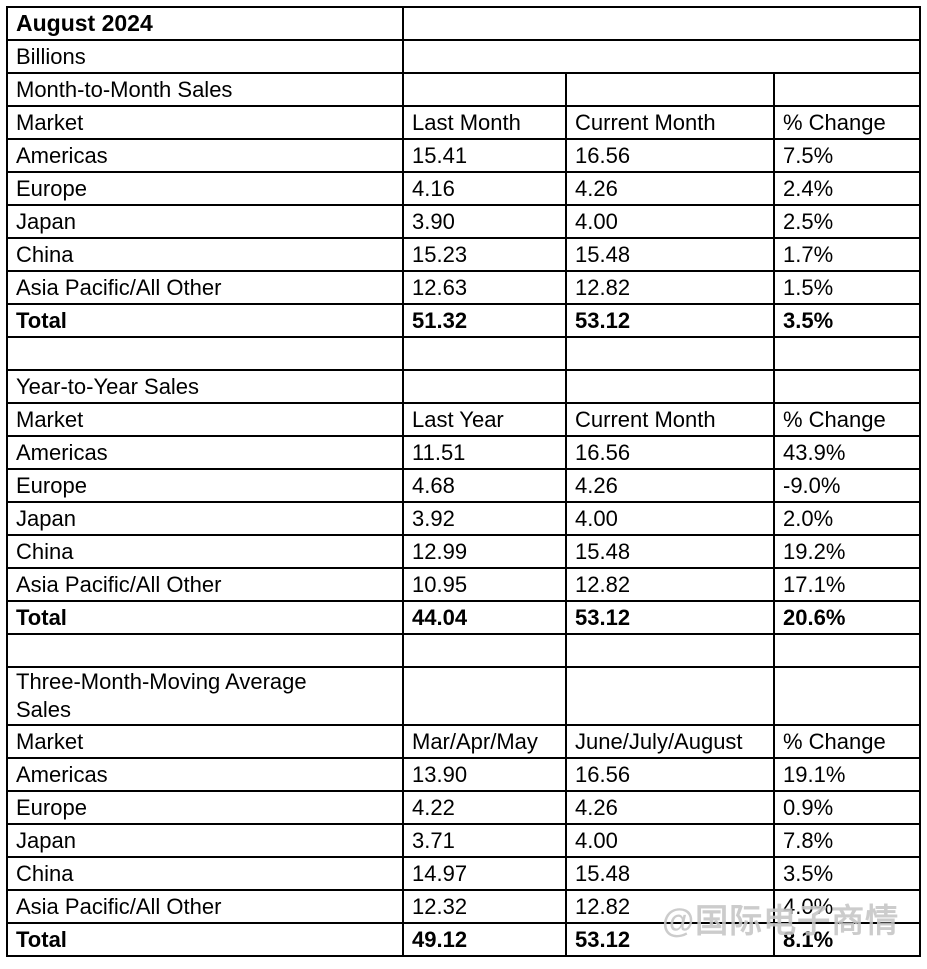 The image size is (927, 969). I want to click on column-header: Last Month, so click(484, 122).